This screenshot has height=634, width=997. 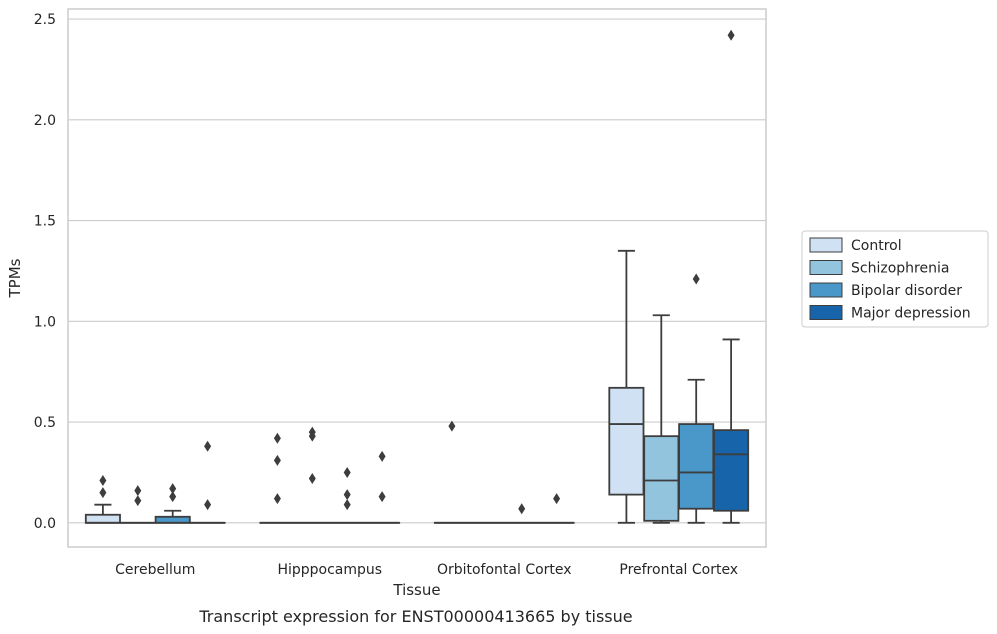 I want to click on y-tick-label: 1.0, so click(x=45, y=322).